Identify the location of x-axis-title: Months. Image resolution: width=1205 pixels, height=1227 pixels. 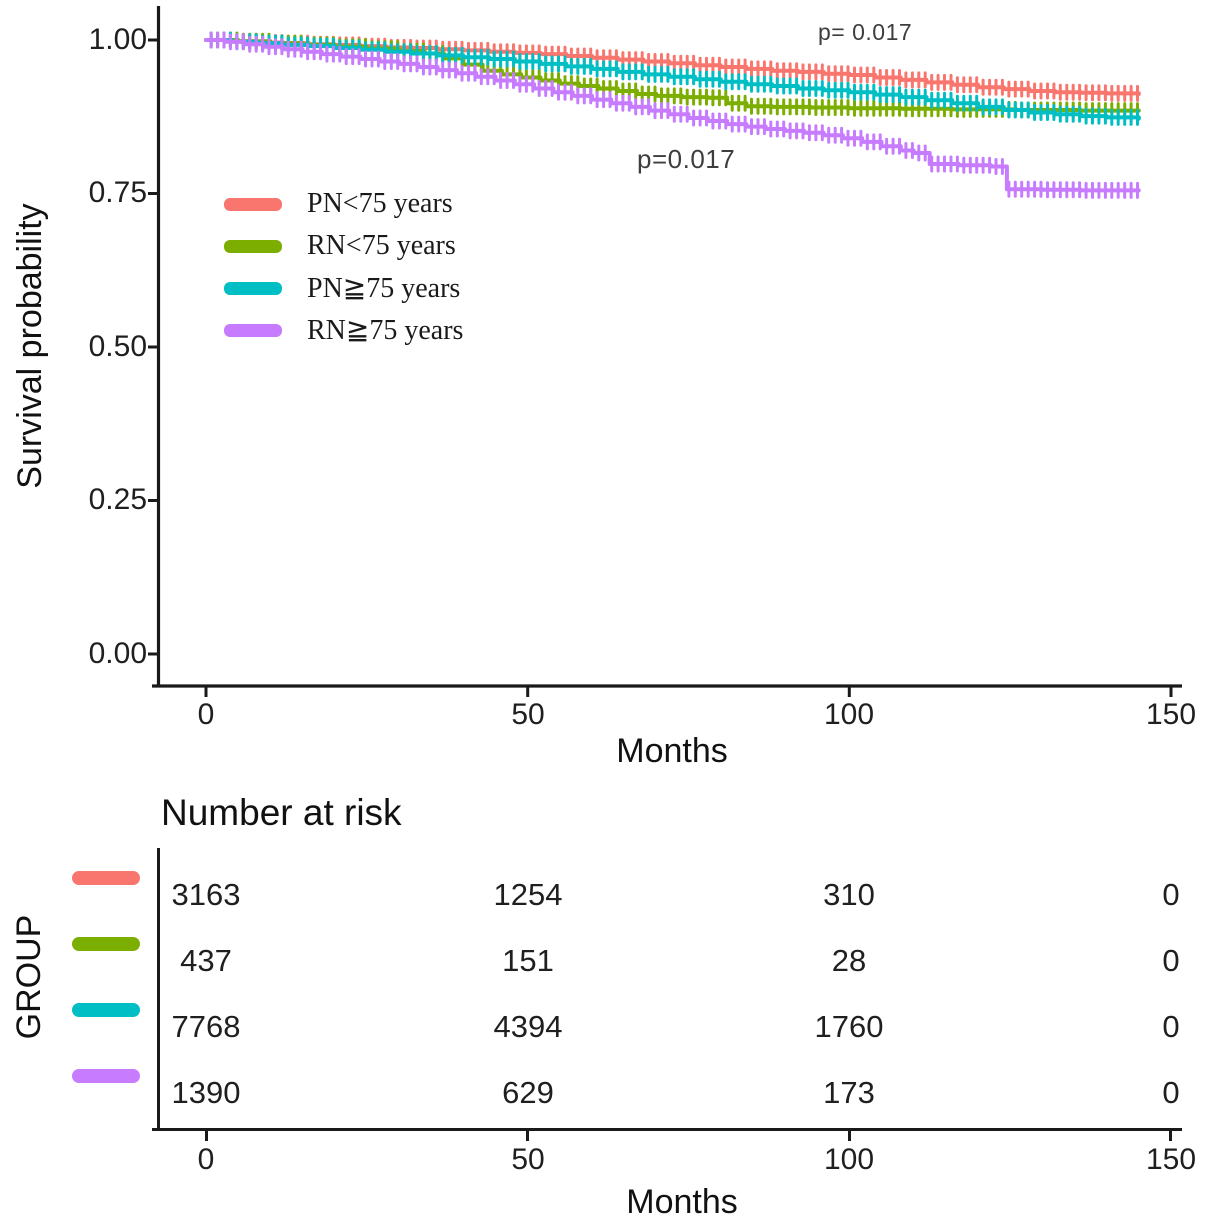
(672, 751).